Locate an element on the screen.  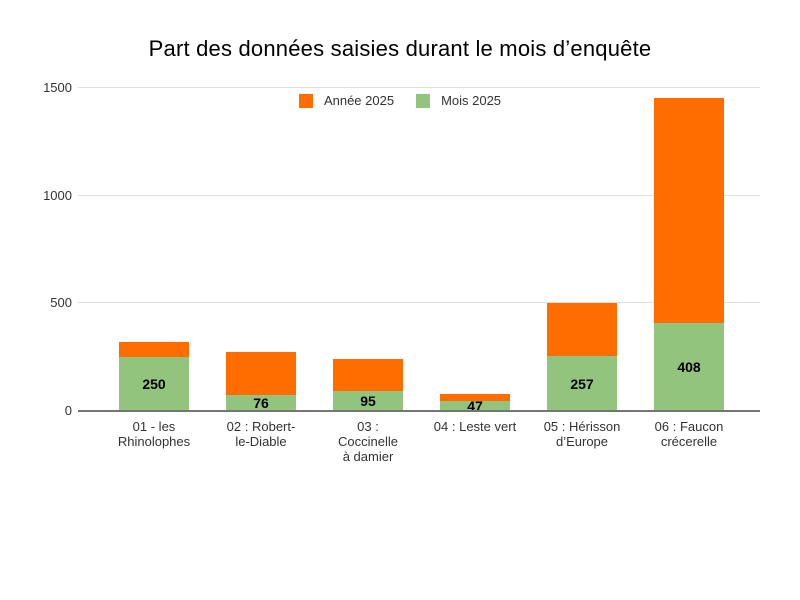
x-axis-label-4: 04 : Leste vert is located at coordinates (475, 426).